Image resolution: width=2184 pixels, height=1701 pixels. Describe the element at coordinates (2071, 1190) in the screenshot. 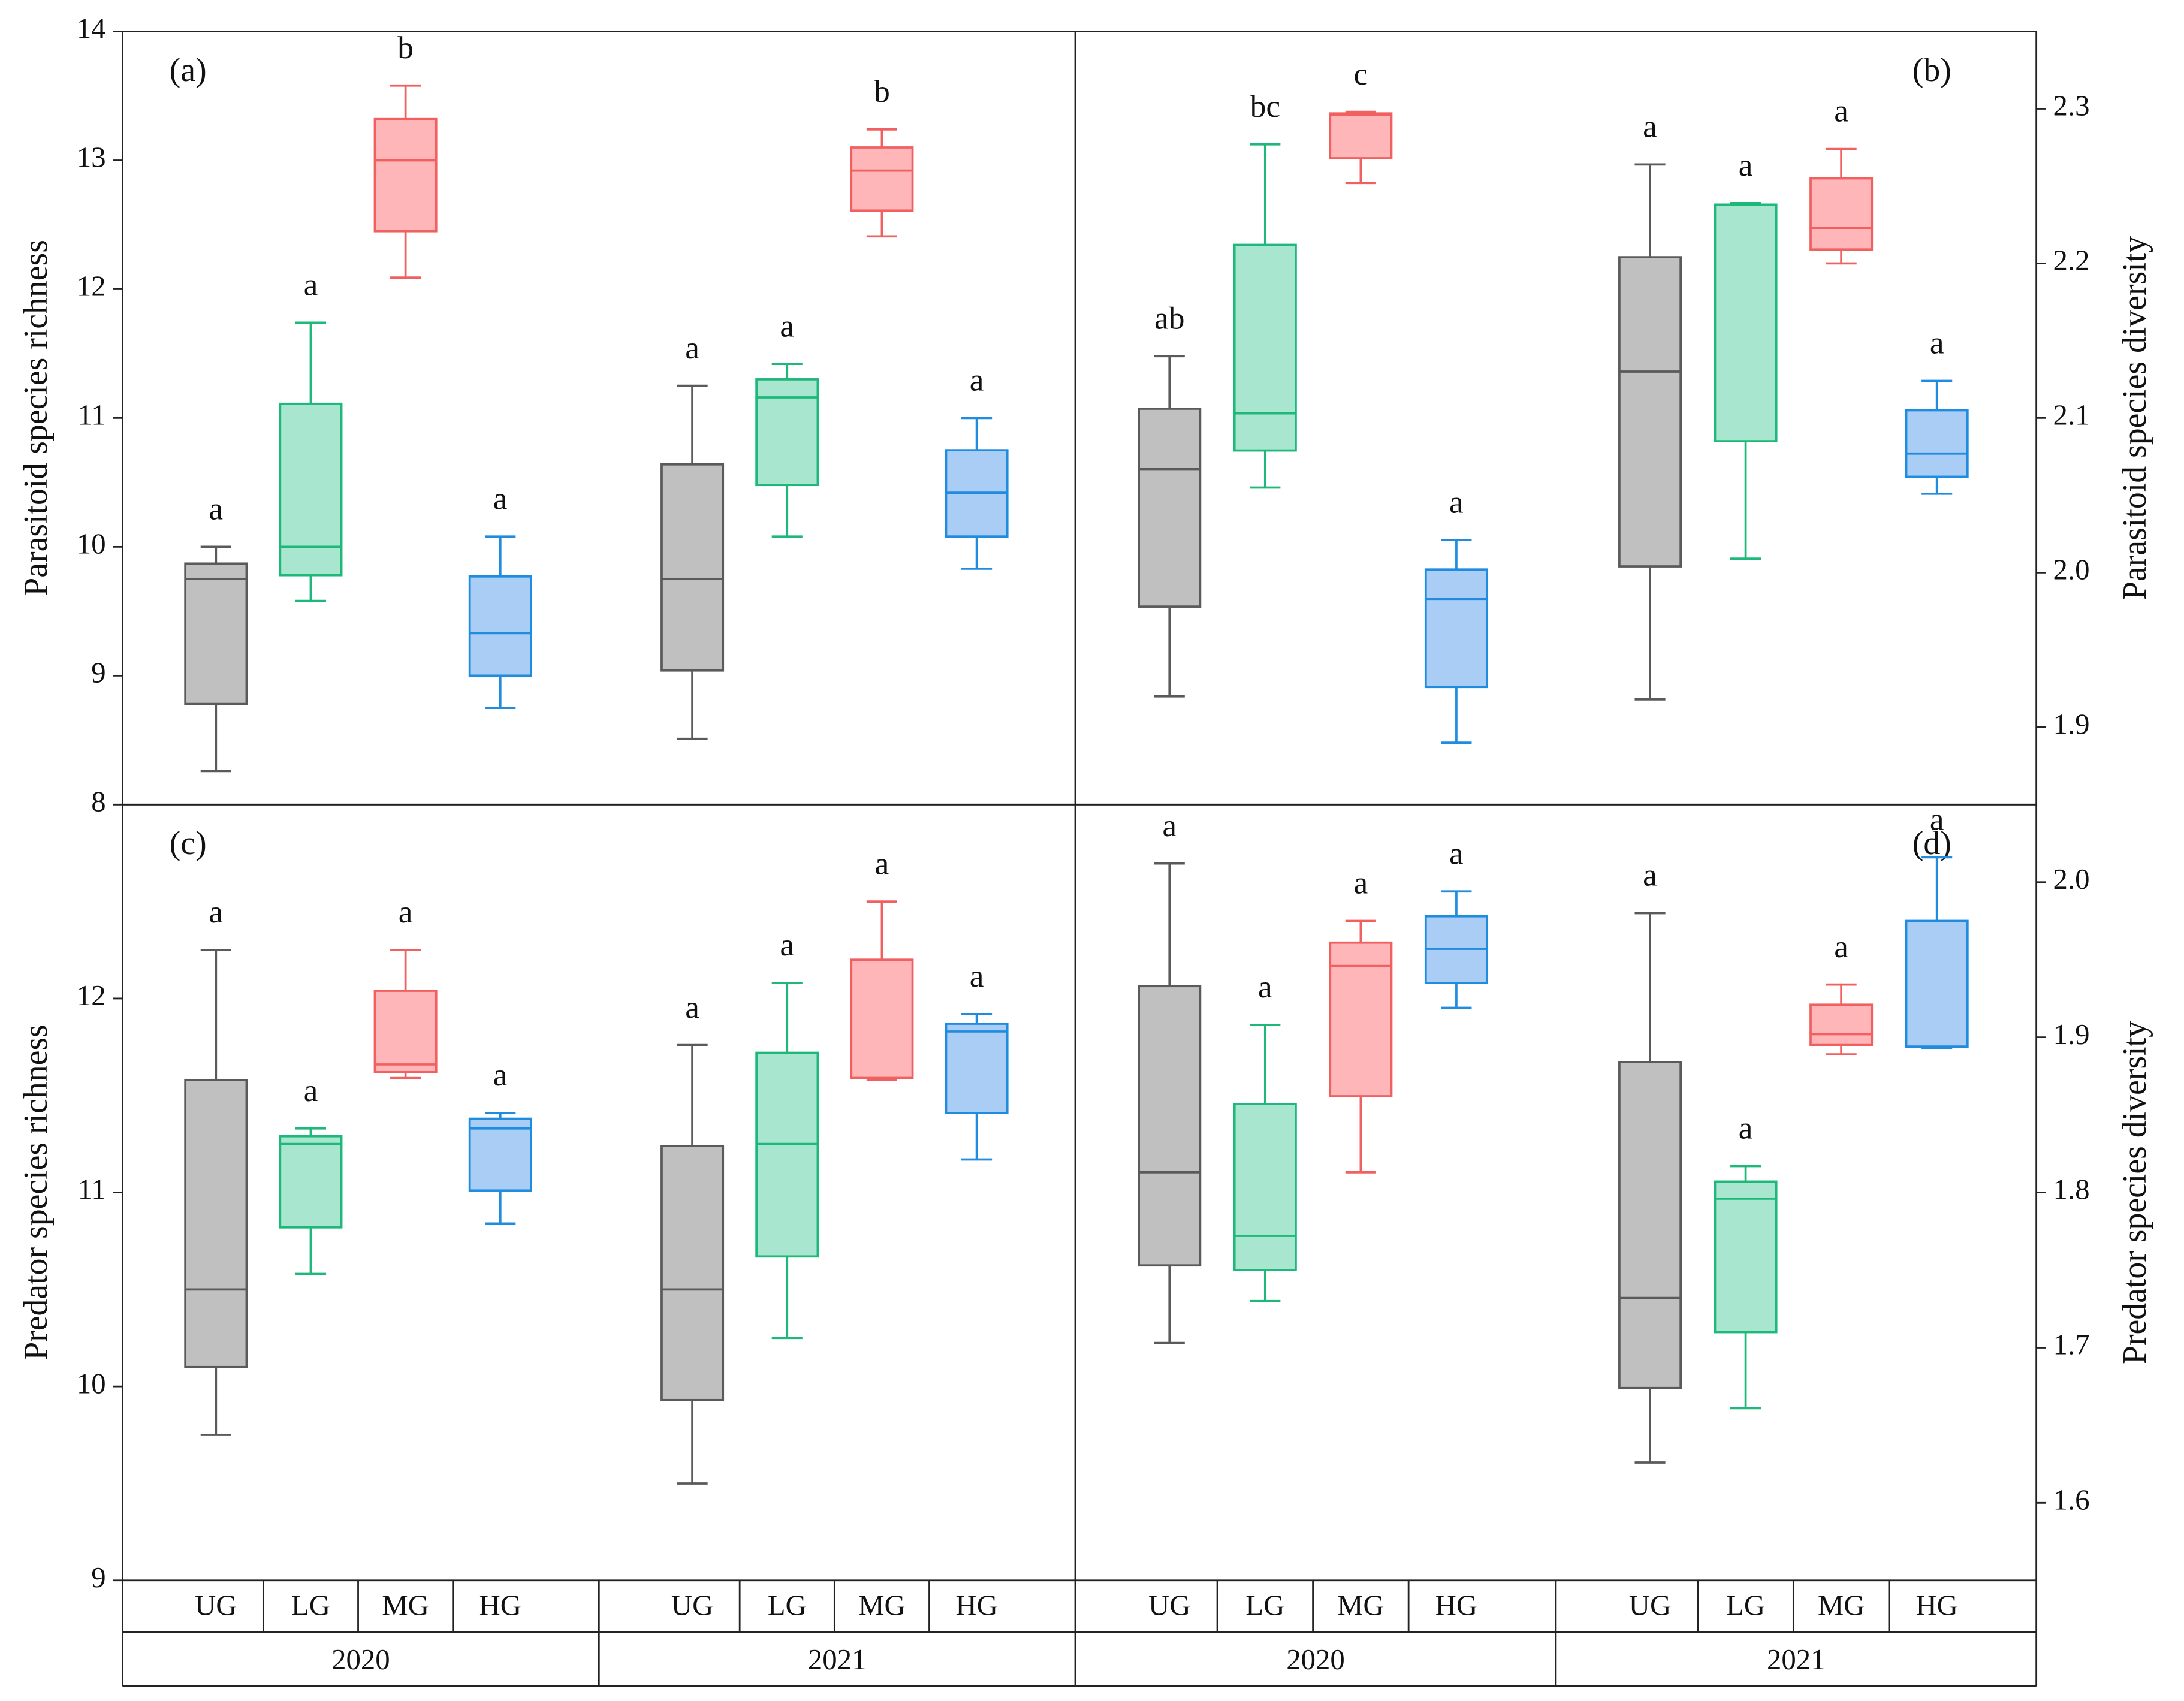

I see `y-tick-label: 1.8` at that location.